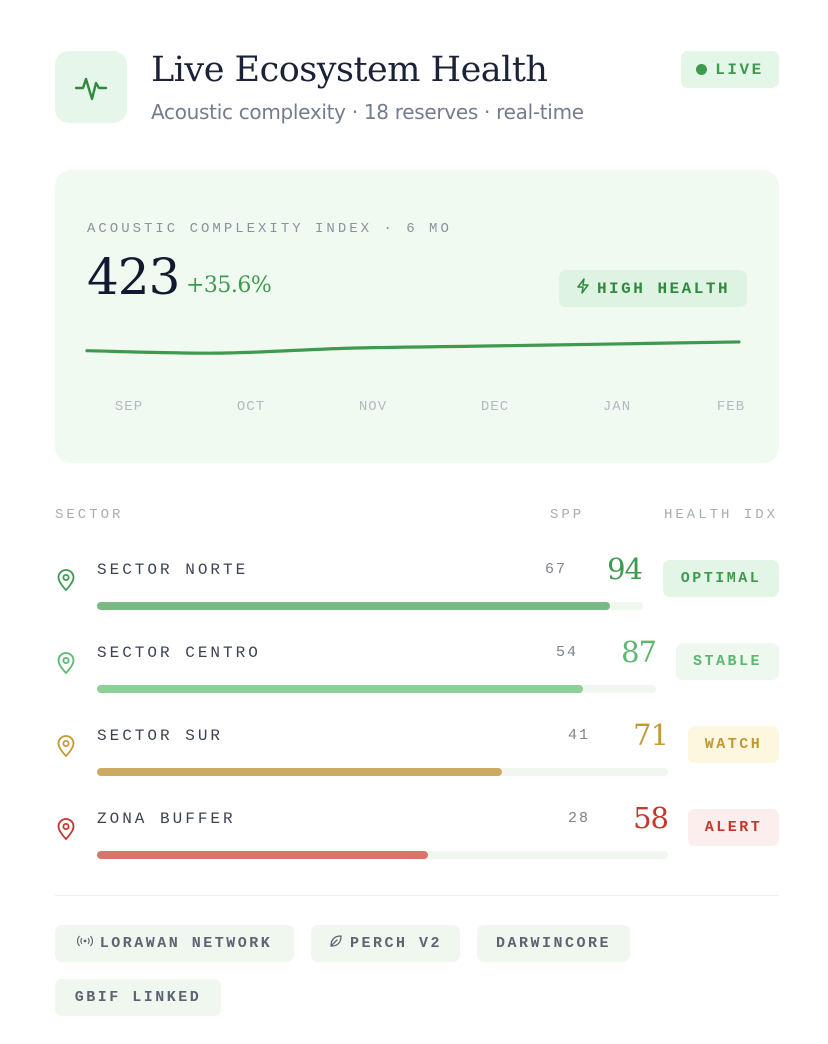 The image size is (828, 1044). I want to click on complexity-line-chart: SEP OCT NOV DEC JAN FEB, so click(415, 377).